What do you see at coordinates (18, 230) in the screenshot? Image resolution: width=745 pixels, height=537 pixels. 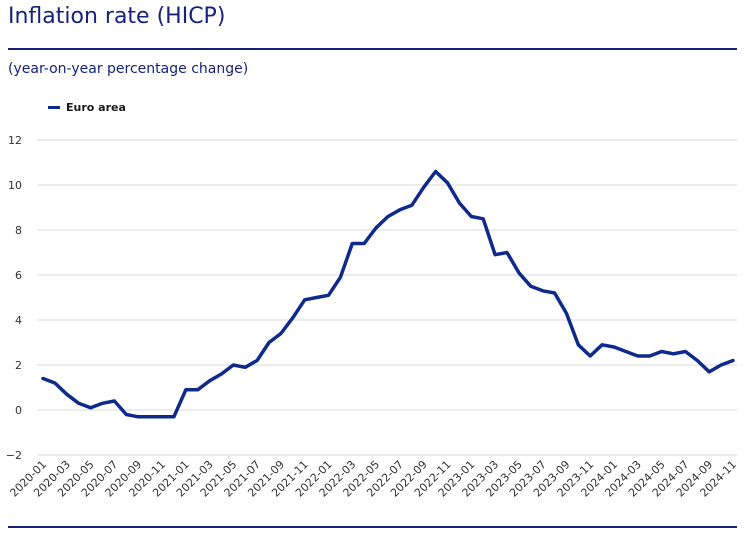 I see `y-tick-label: 8` at bounding box center [18, 230].